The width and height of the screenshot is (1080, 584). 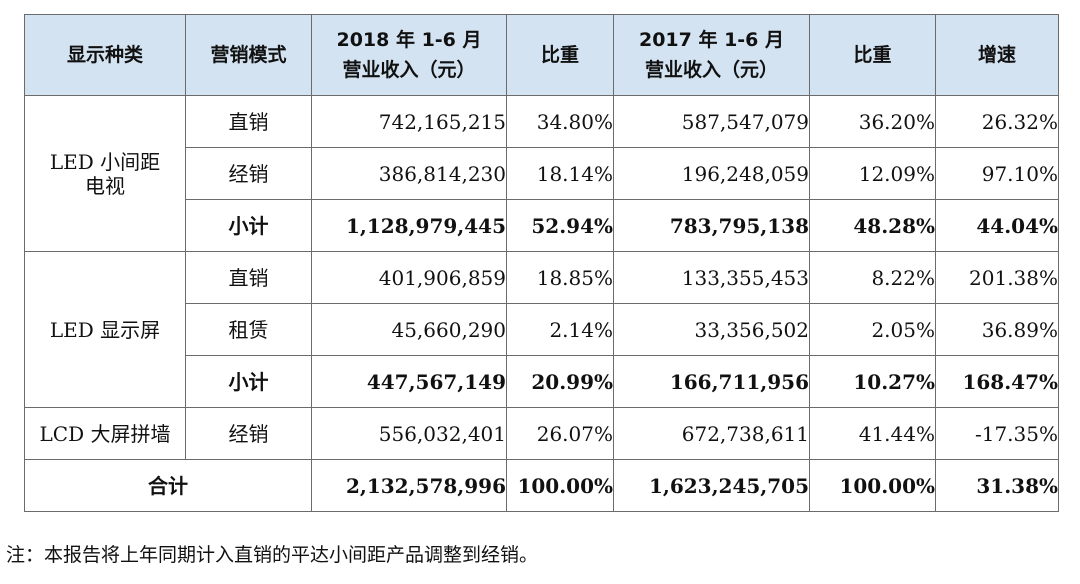 I want to click on category-cell: LED 显示屏, so click(x=105, y=329).